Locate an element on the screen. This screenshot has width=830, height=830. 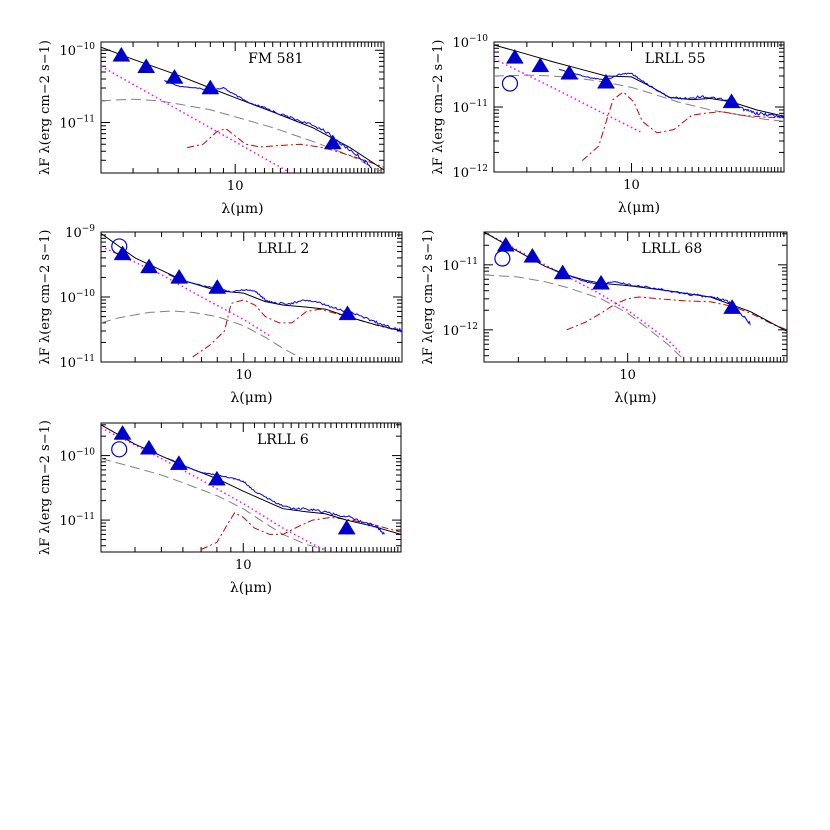
panel-label: LRLL 55 is located at coordinates (675, 59).